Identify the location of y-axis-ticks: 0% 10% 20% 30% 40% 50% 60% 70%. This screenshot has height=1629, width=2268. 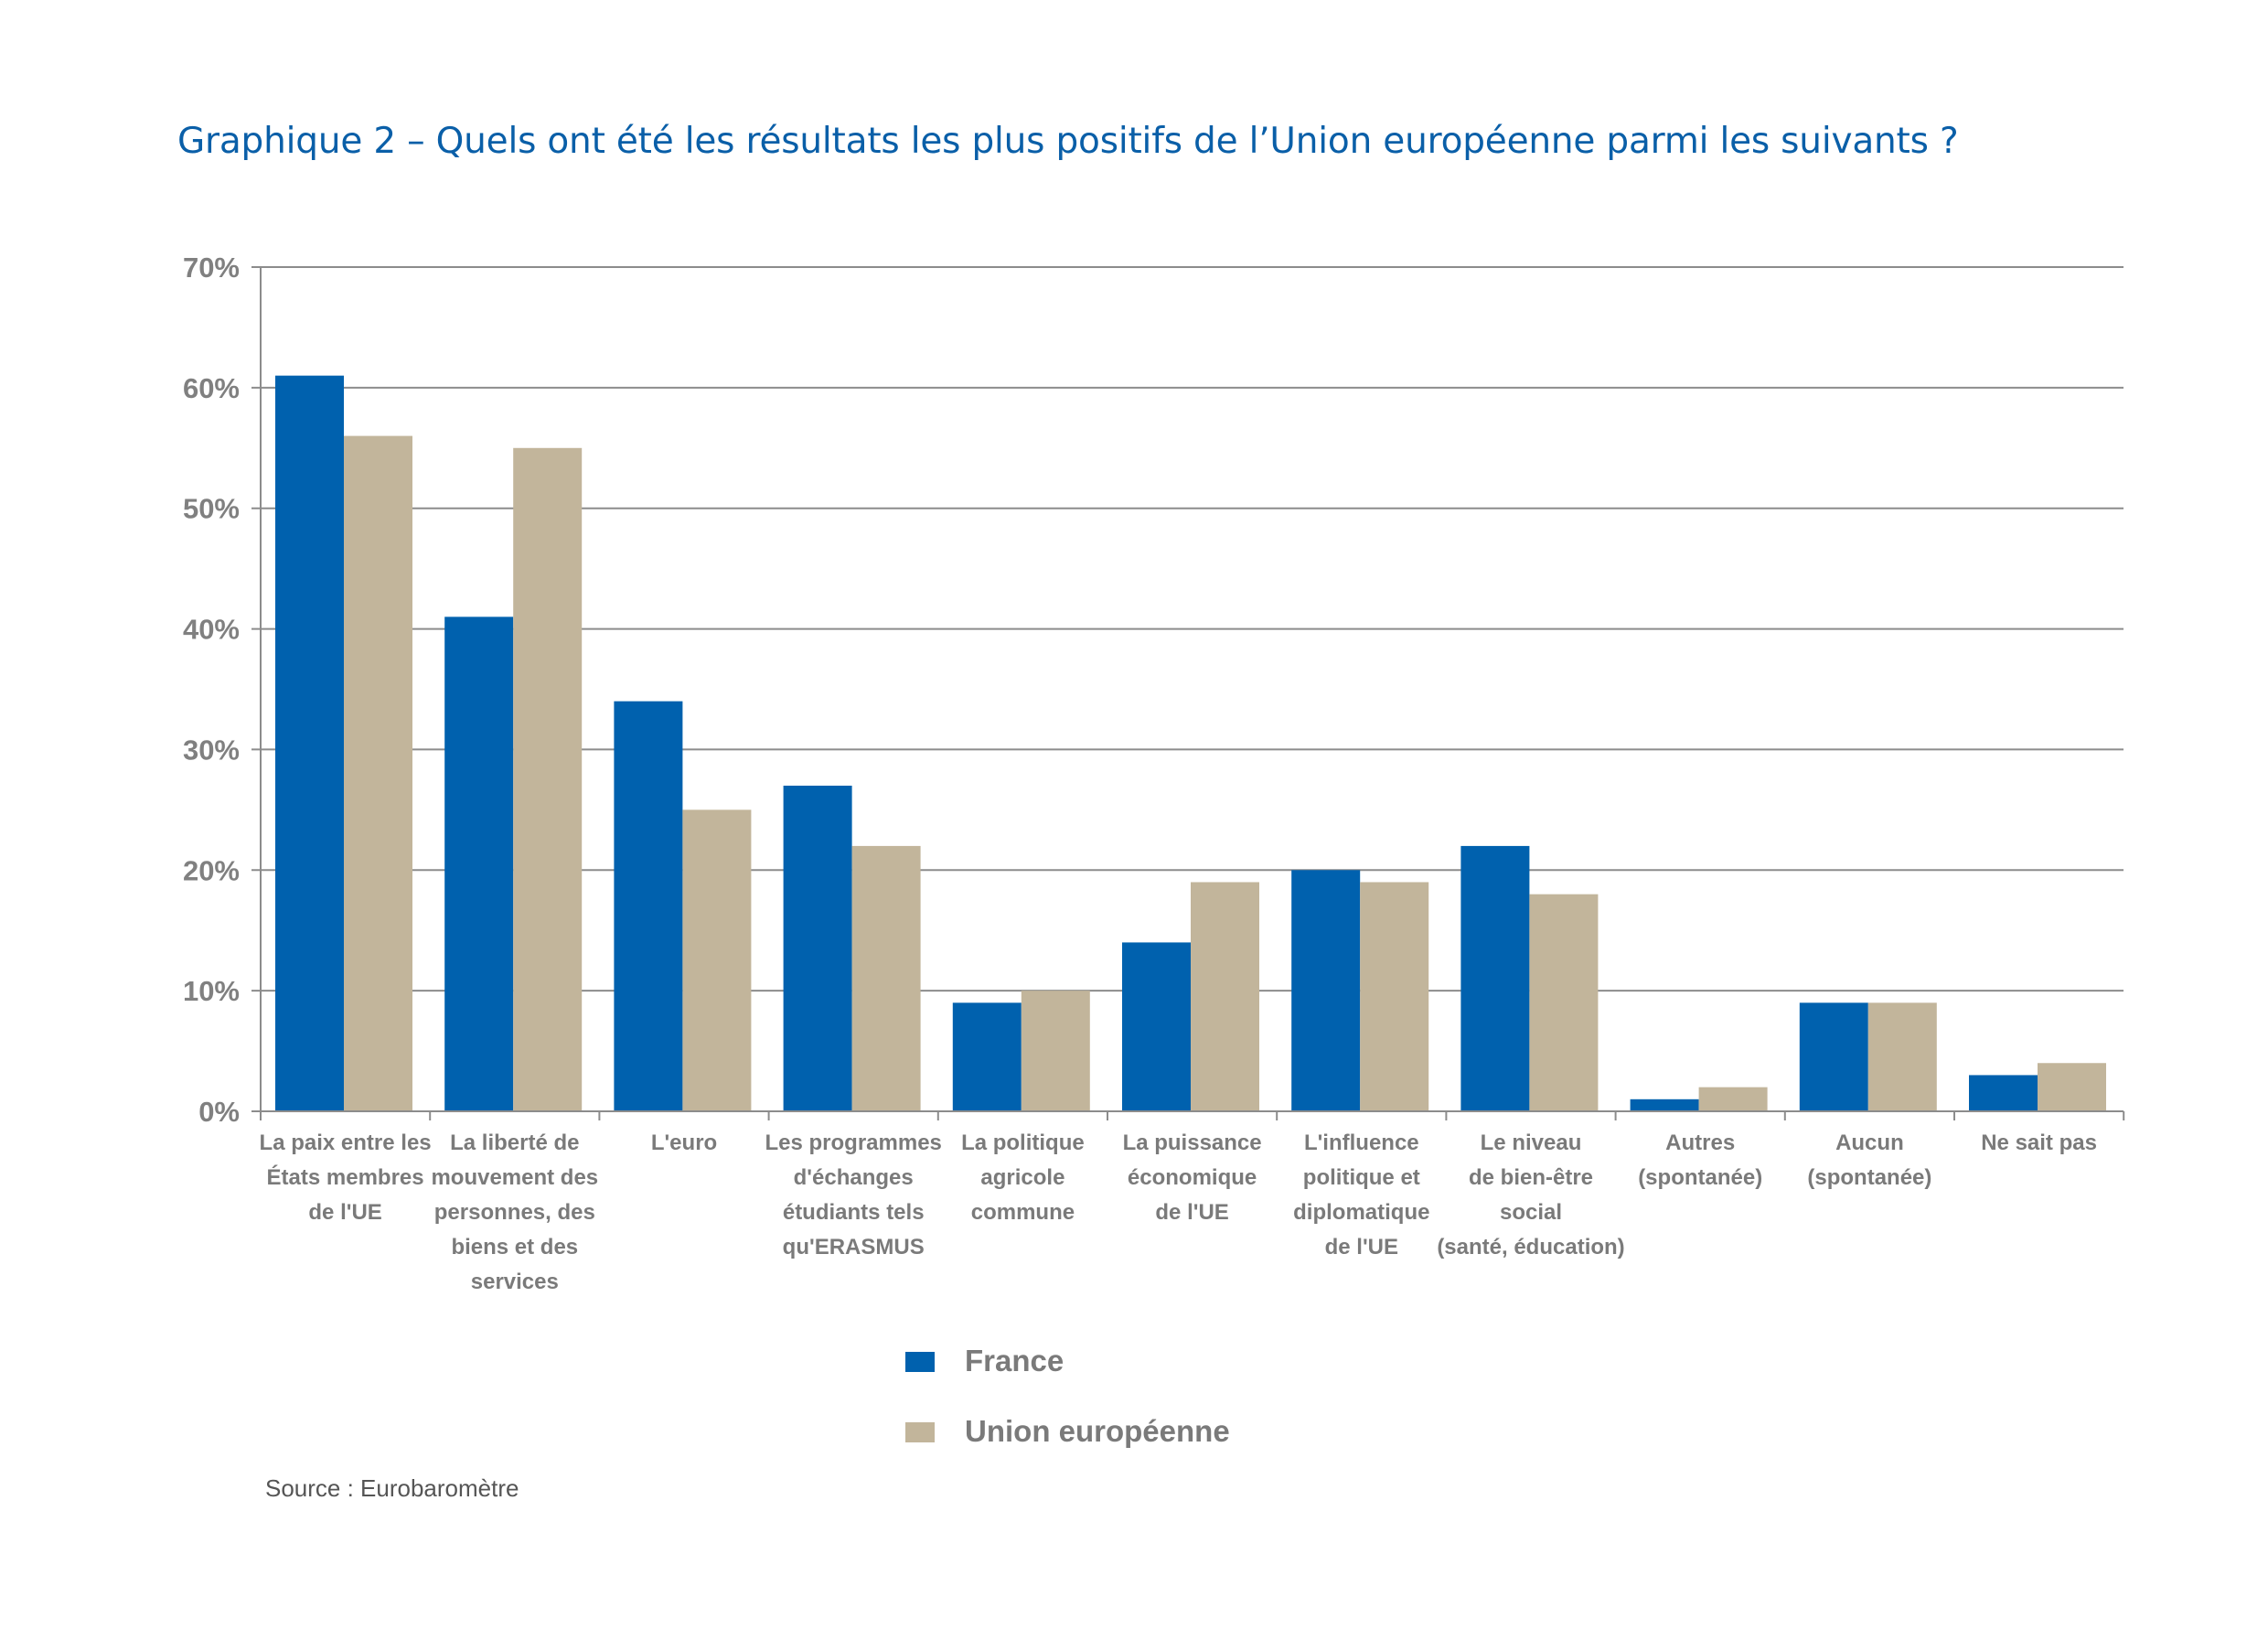
(211, 690).